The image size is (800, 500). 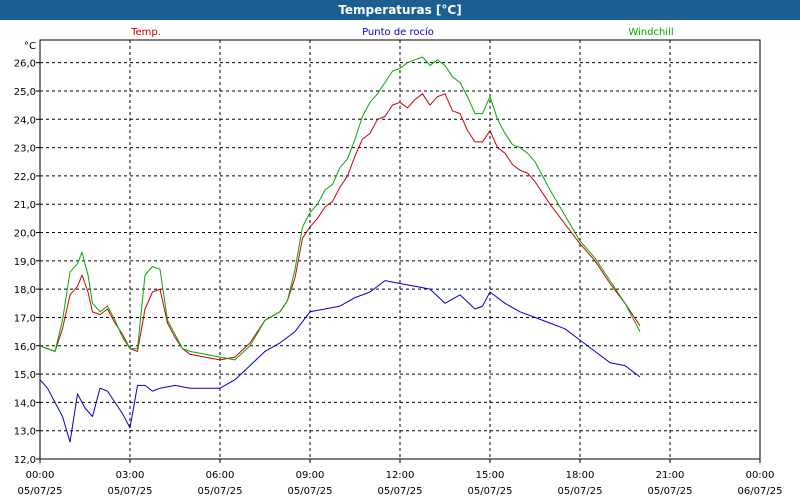 I want to click on y-tick-label: 18,0, so click(x=25, y=290).